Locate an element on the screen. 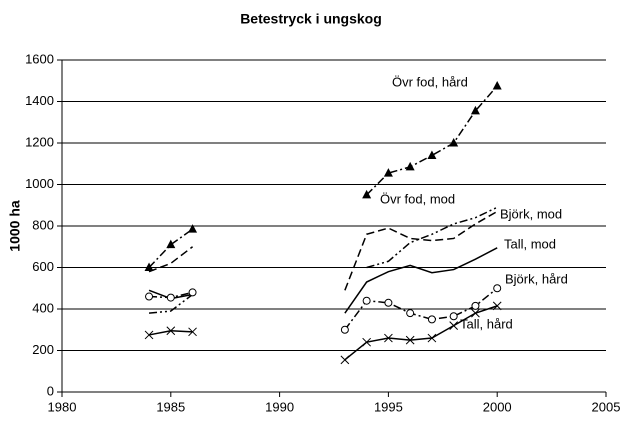  series-label: Tall, mod is located at coordinates (530, 243).